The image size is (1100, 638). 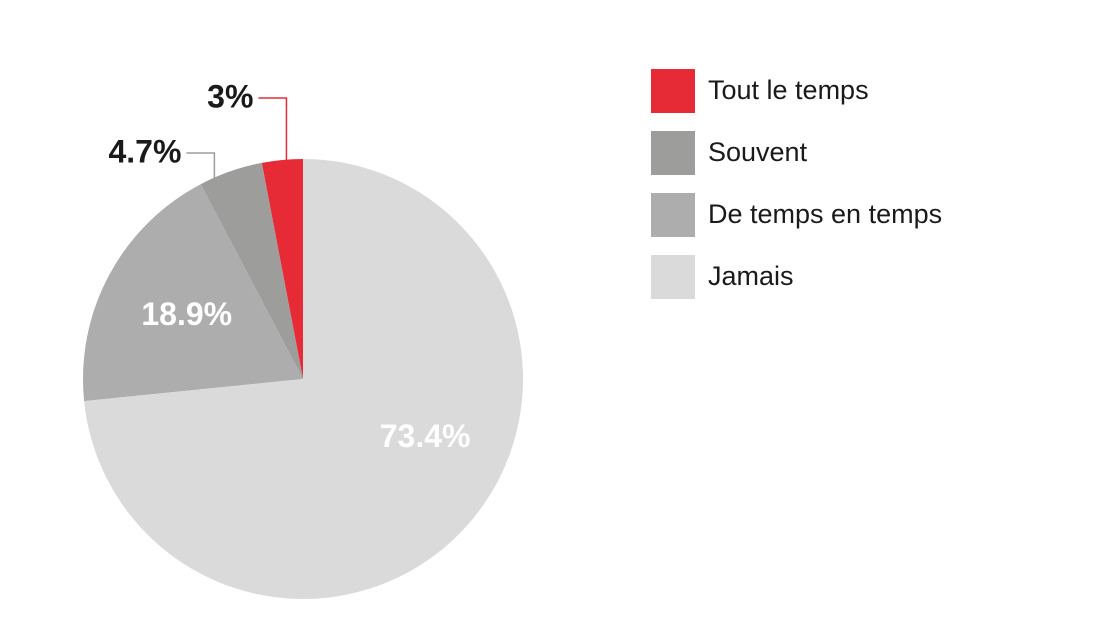 I want to click on data-label: 3%, so click(x=230, y=96).